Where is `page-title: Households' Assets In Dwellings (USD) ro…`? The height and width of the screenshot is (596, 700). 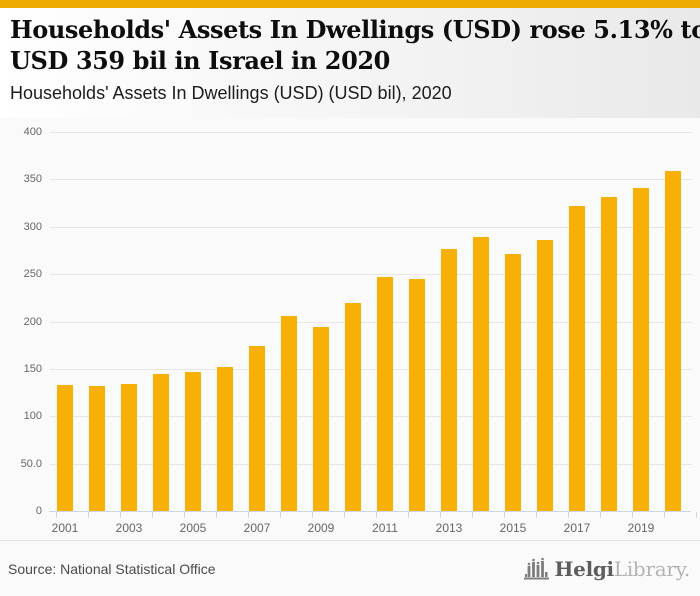
page-title: Households' Assets In Dwellings (USD) ro… is located at coordinates (355, 45).